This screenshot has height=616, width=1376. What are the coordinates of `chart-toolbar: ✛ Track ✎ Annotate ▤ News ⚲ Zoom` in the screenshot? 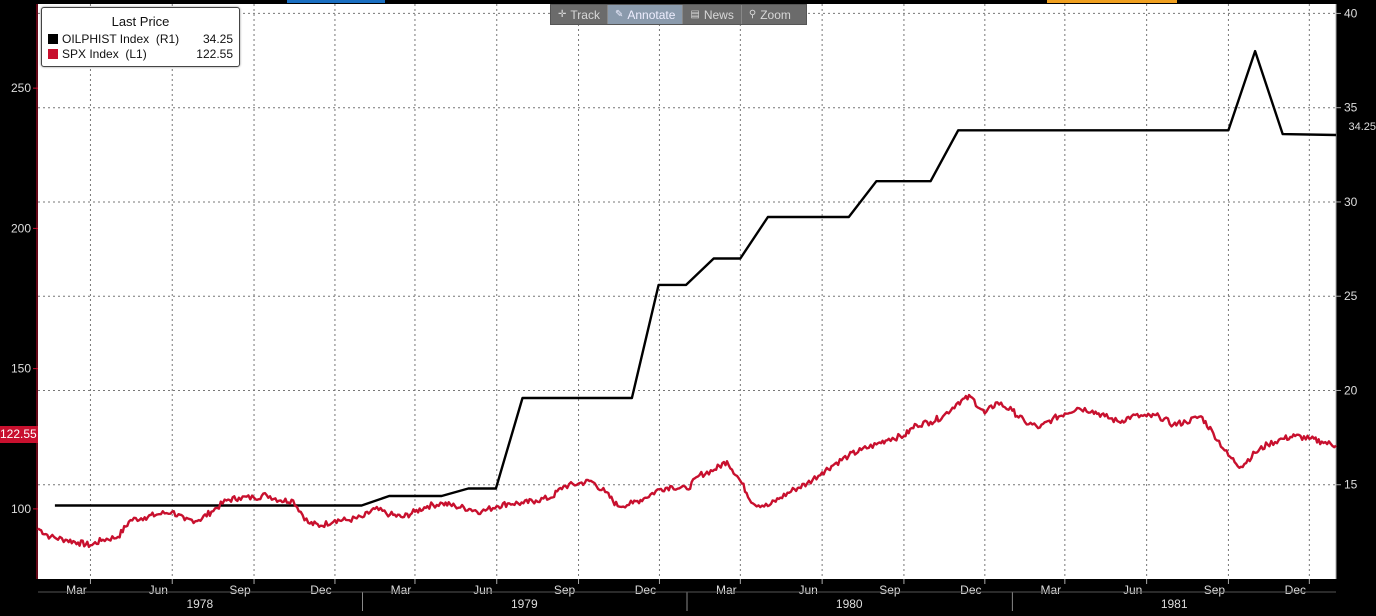 It's located at (678, 14).